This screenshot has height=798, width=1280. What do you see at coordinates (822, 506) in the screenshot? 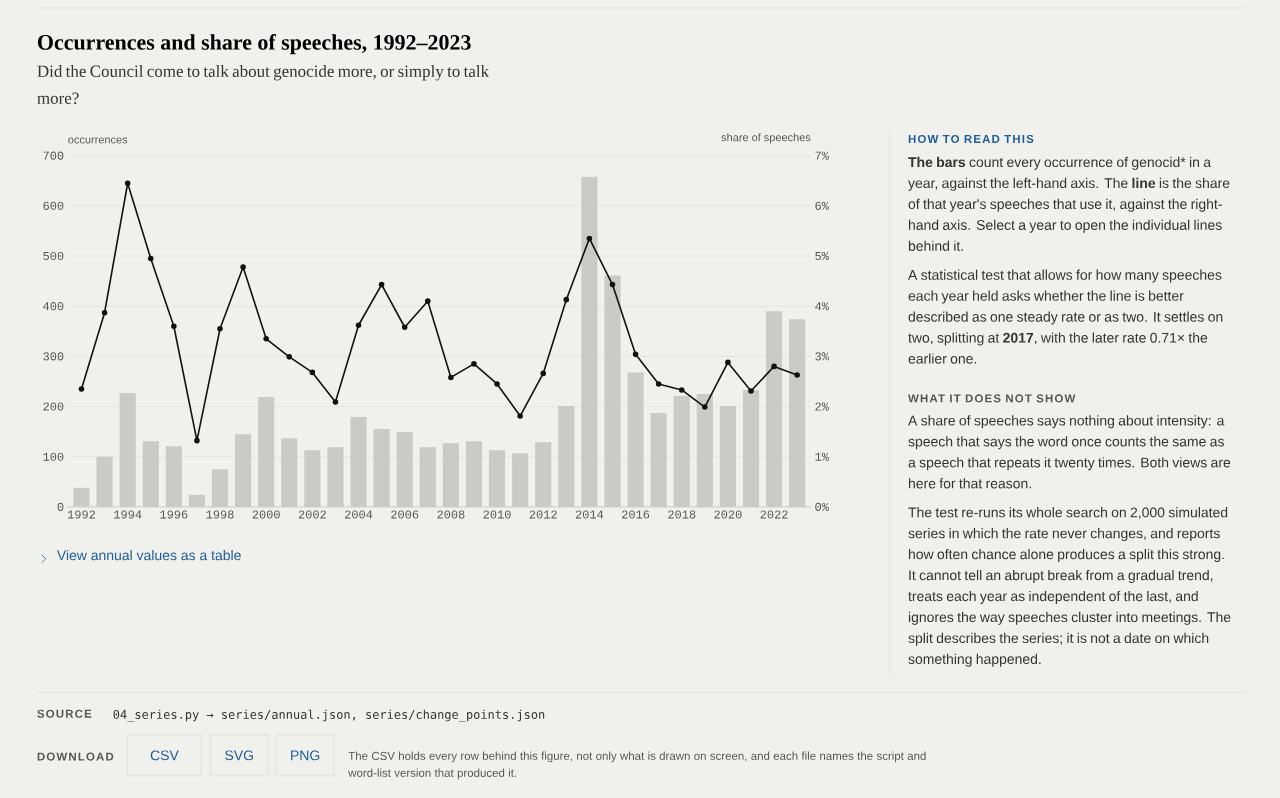
I see `y2-tick-label: 0%` at bounding box center [822, 506].